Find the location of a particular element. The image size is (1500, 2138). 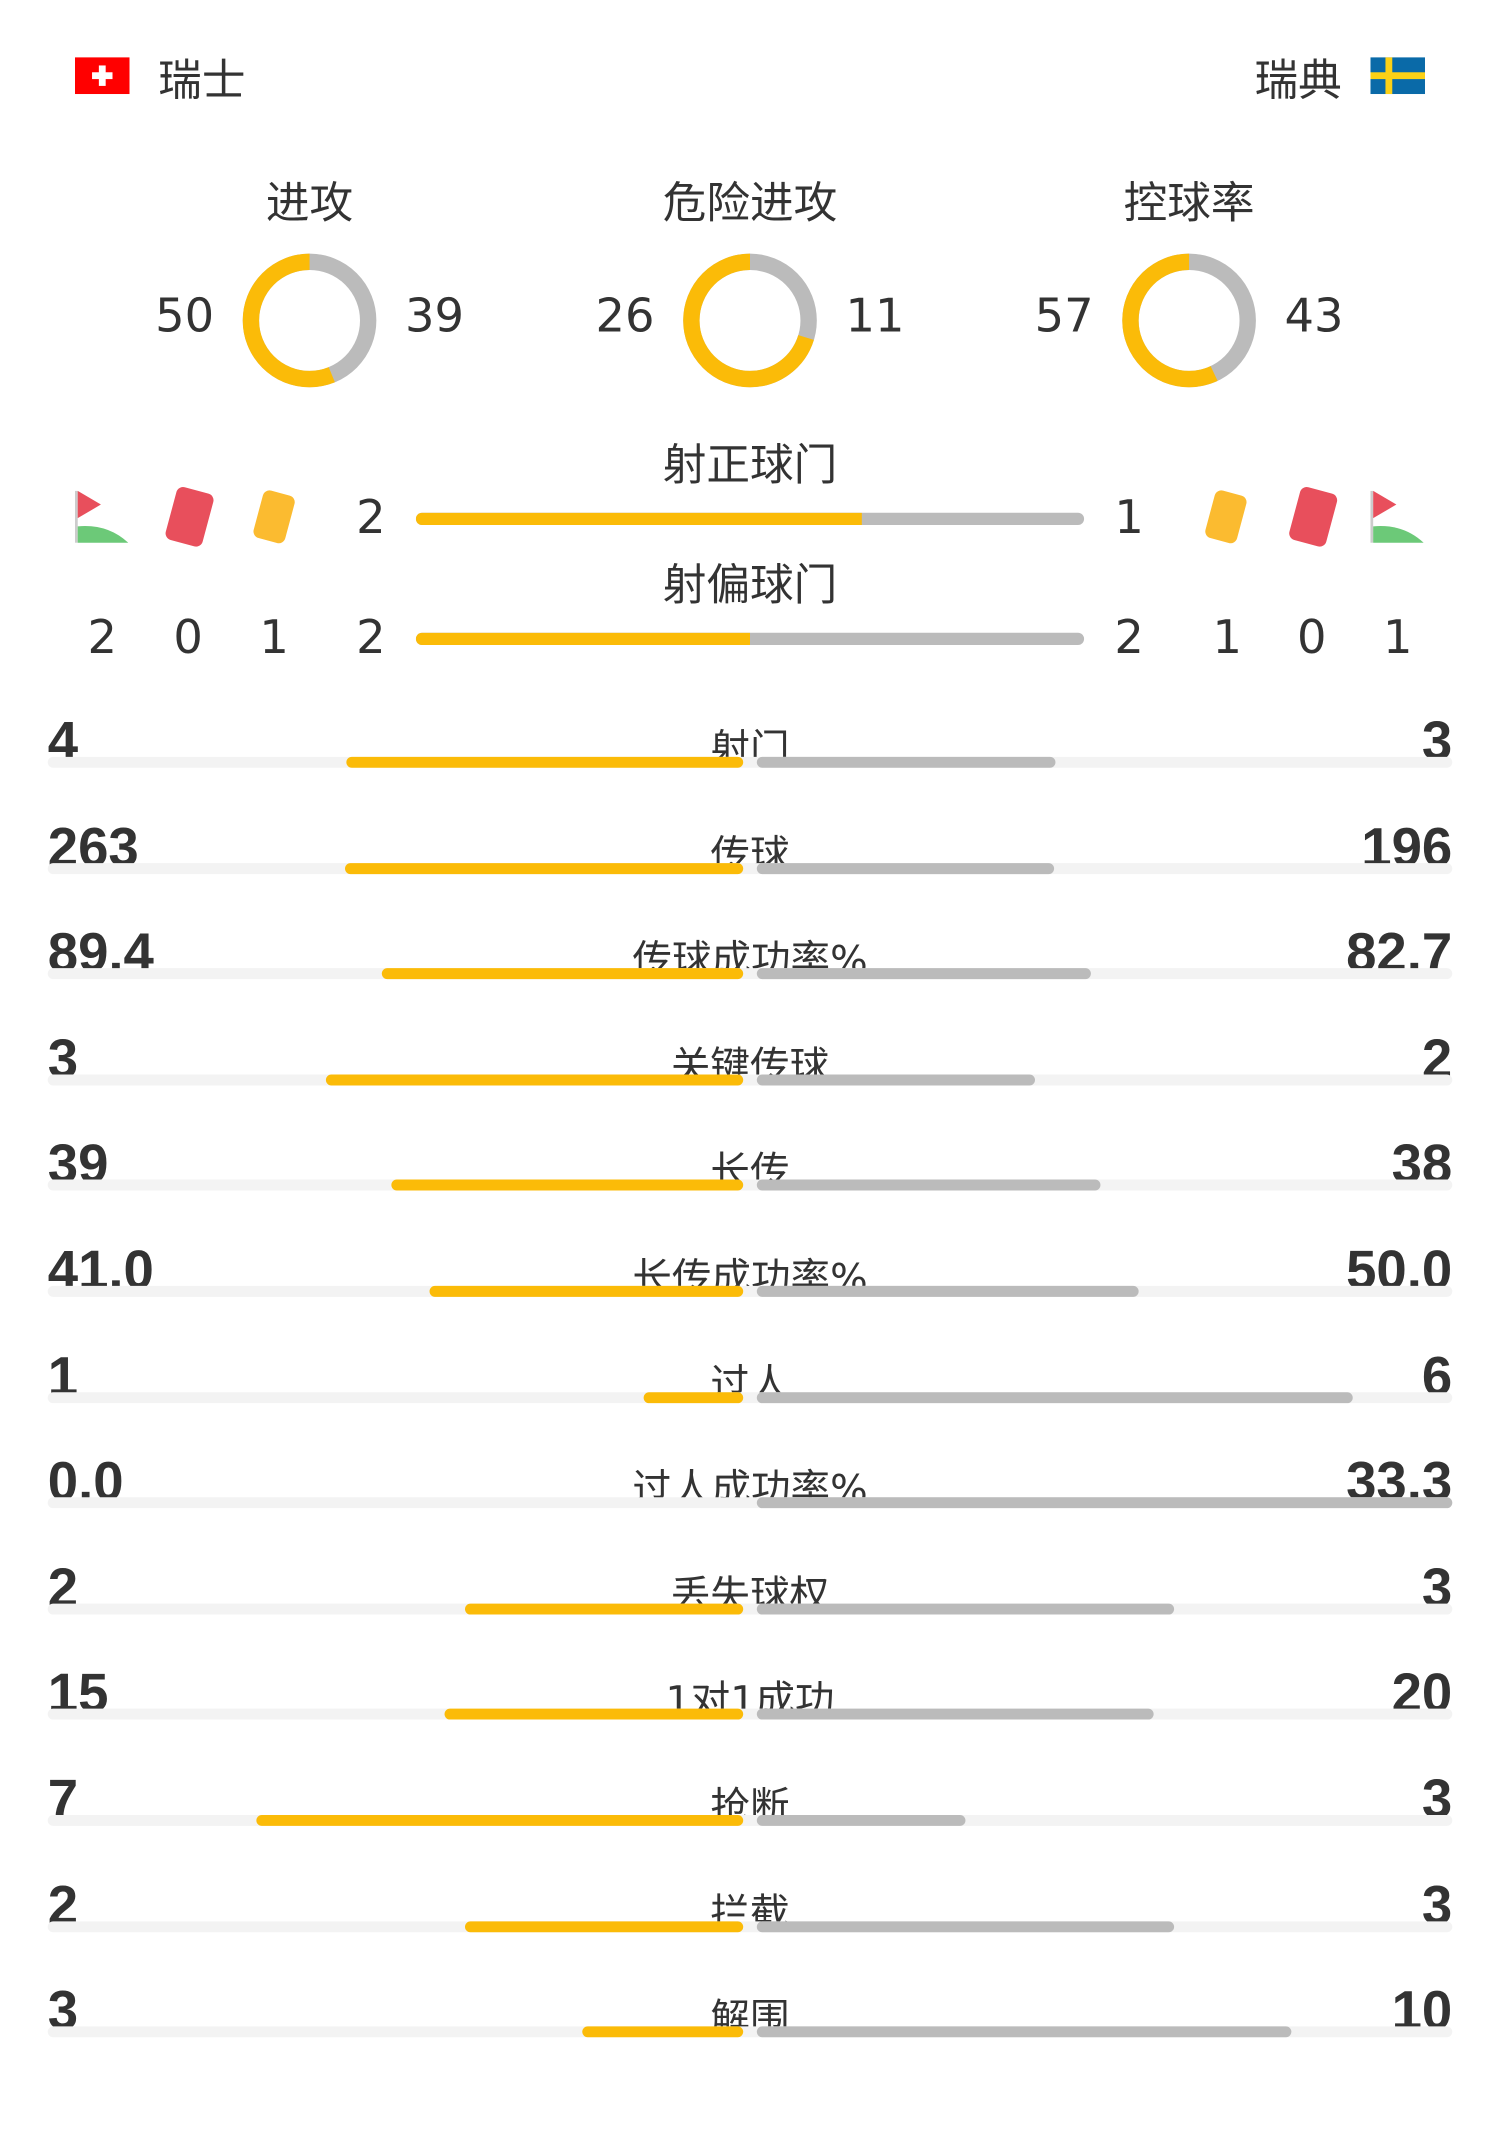

shots-on-target-bar is located at coordinates (750, 518).